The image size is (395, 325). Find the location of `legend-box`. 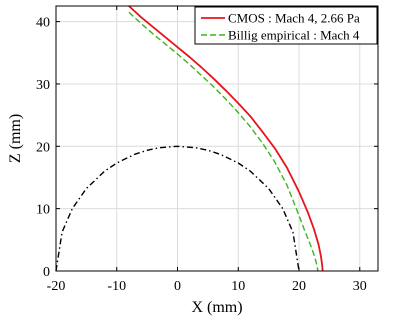

legend-box is located at coordinates (286, 25).